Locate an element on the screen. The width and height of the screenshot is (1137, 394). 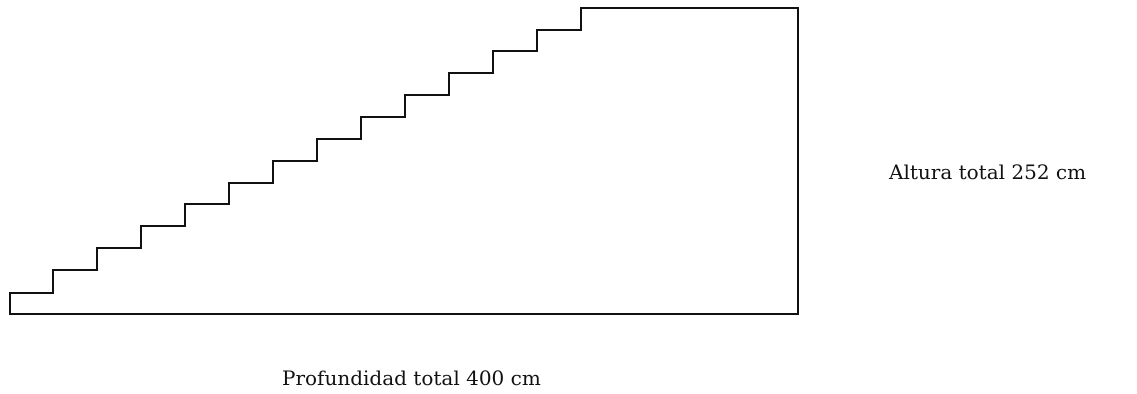
total-height-label: Altura total 252 cm is located at coordinates (988, 172).